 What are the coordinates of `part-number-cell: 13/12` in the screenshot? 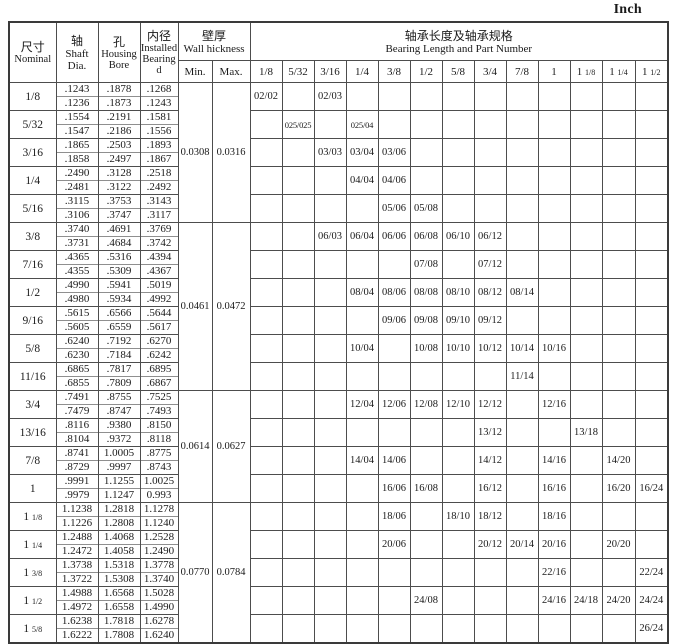 It's located at (490, 432).